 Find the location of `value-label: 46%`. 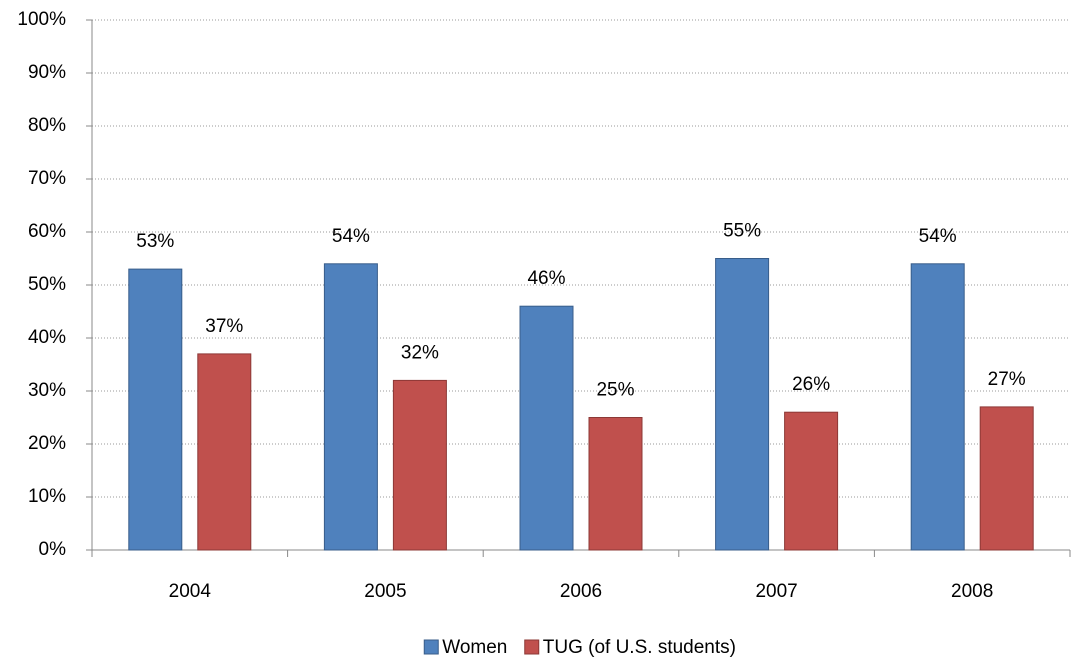

value-label: 46% is located at coordinates (546, 278).